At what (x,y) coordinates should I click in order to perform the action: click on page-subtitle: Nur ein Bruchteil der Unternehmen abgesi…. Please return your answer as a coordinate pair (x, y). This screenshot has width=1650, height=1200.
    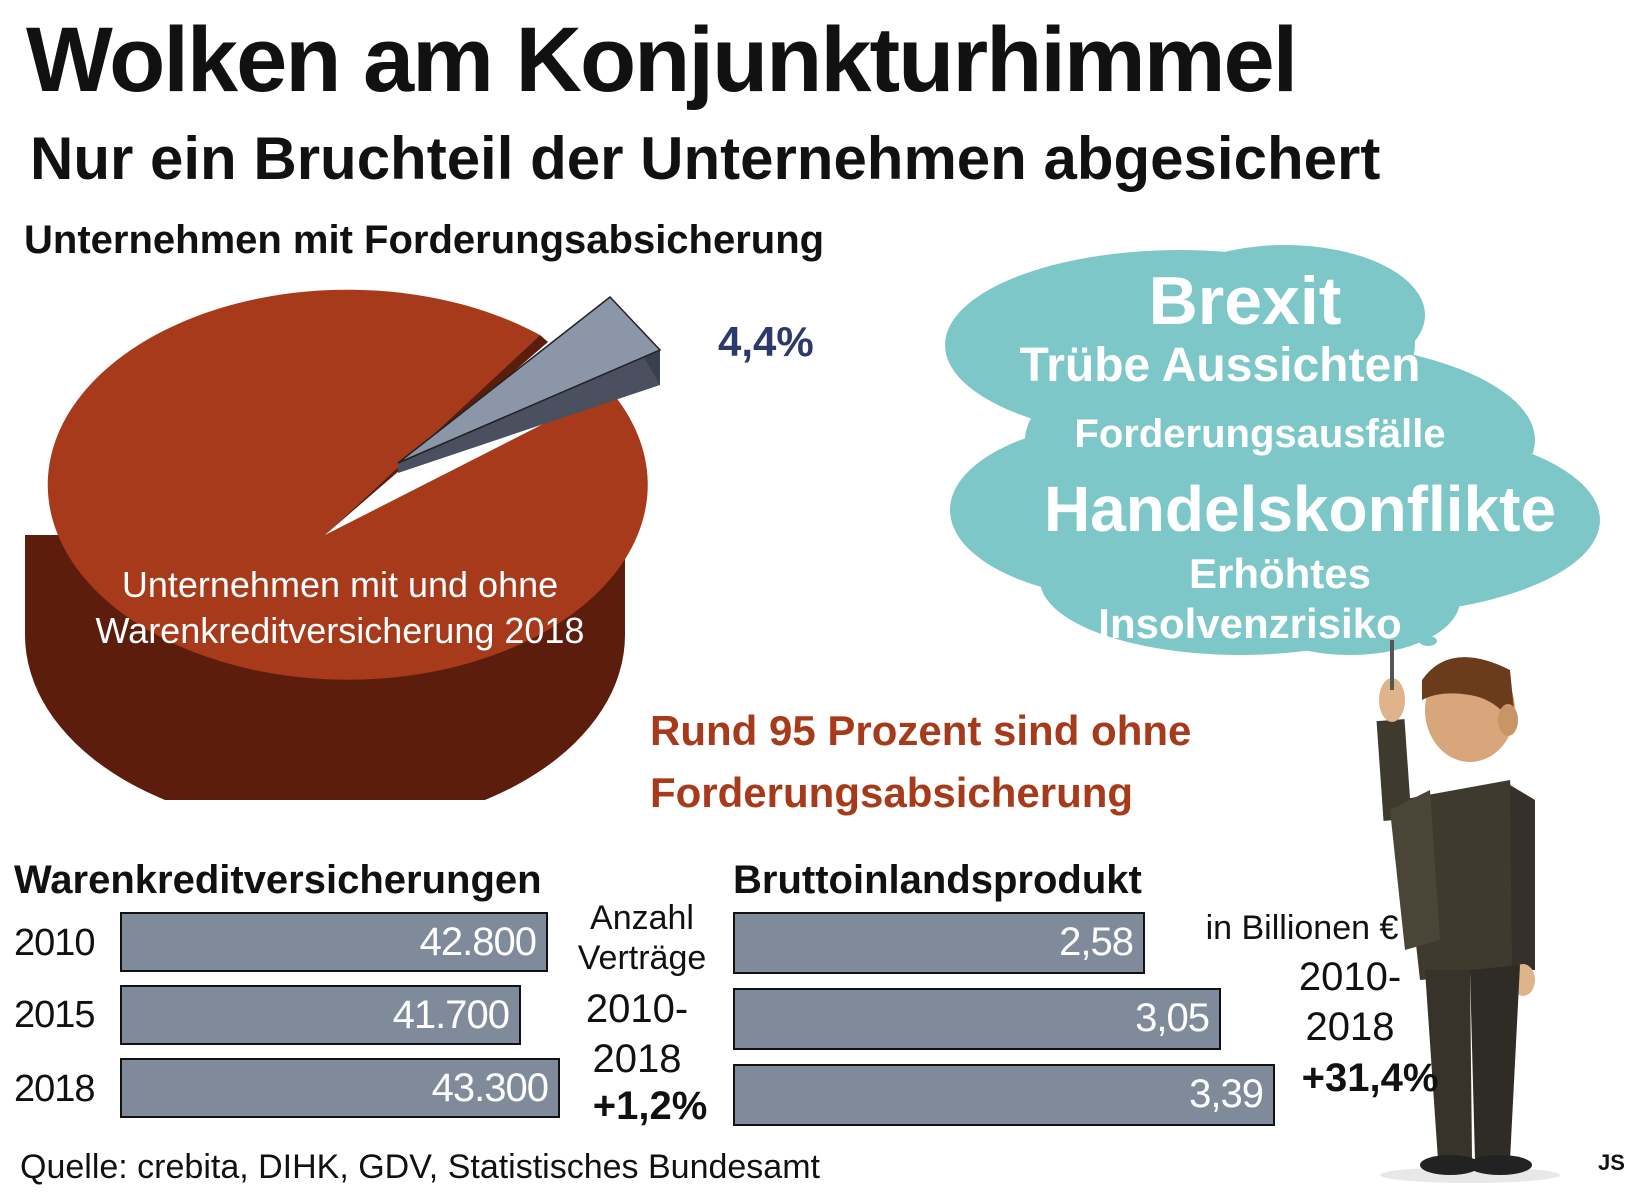
    Looking at the image, I should click on (705, 158).